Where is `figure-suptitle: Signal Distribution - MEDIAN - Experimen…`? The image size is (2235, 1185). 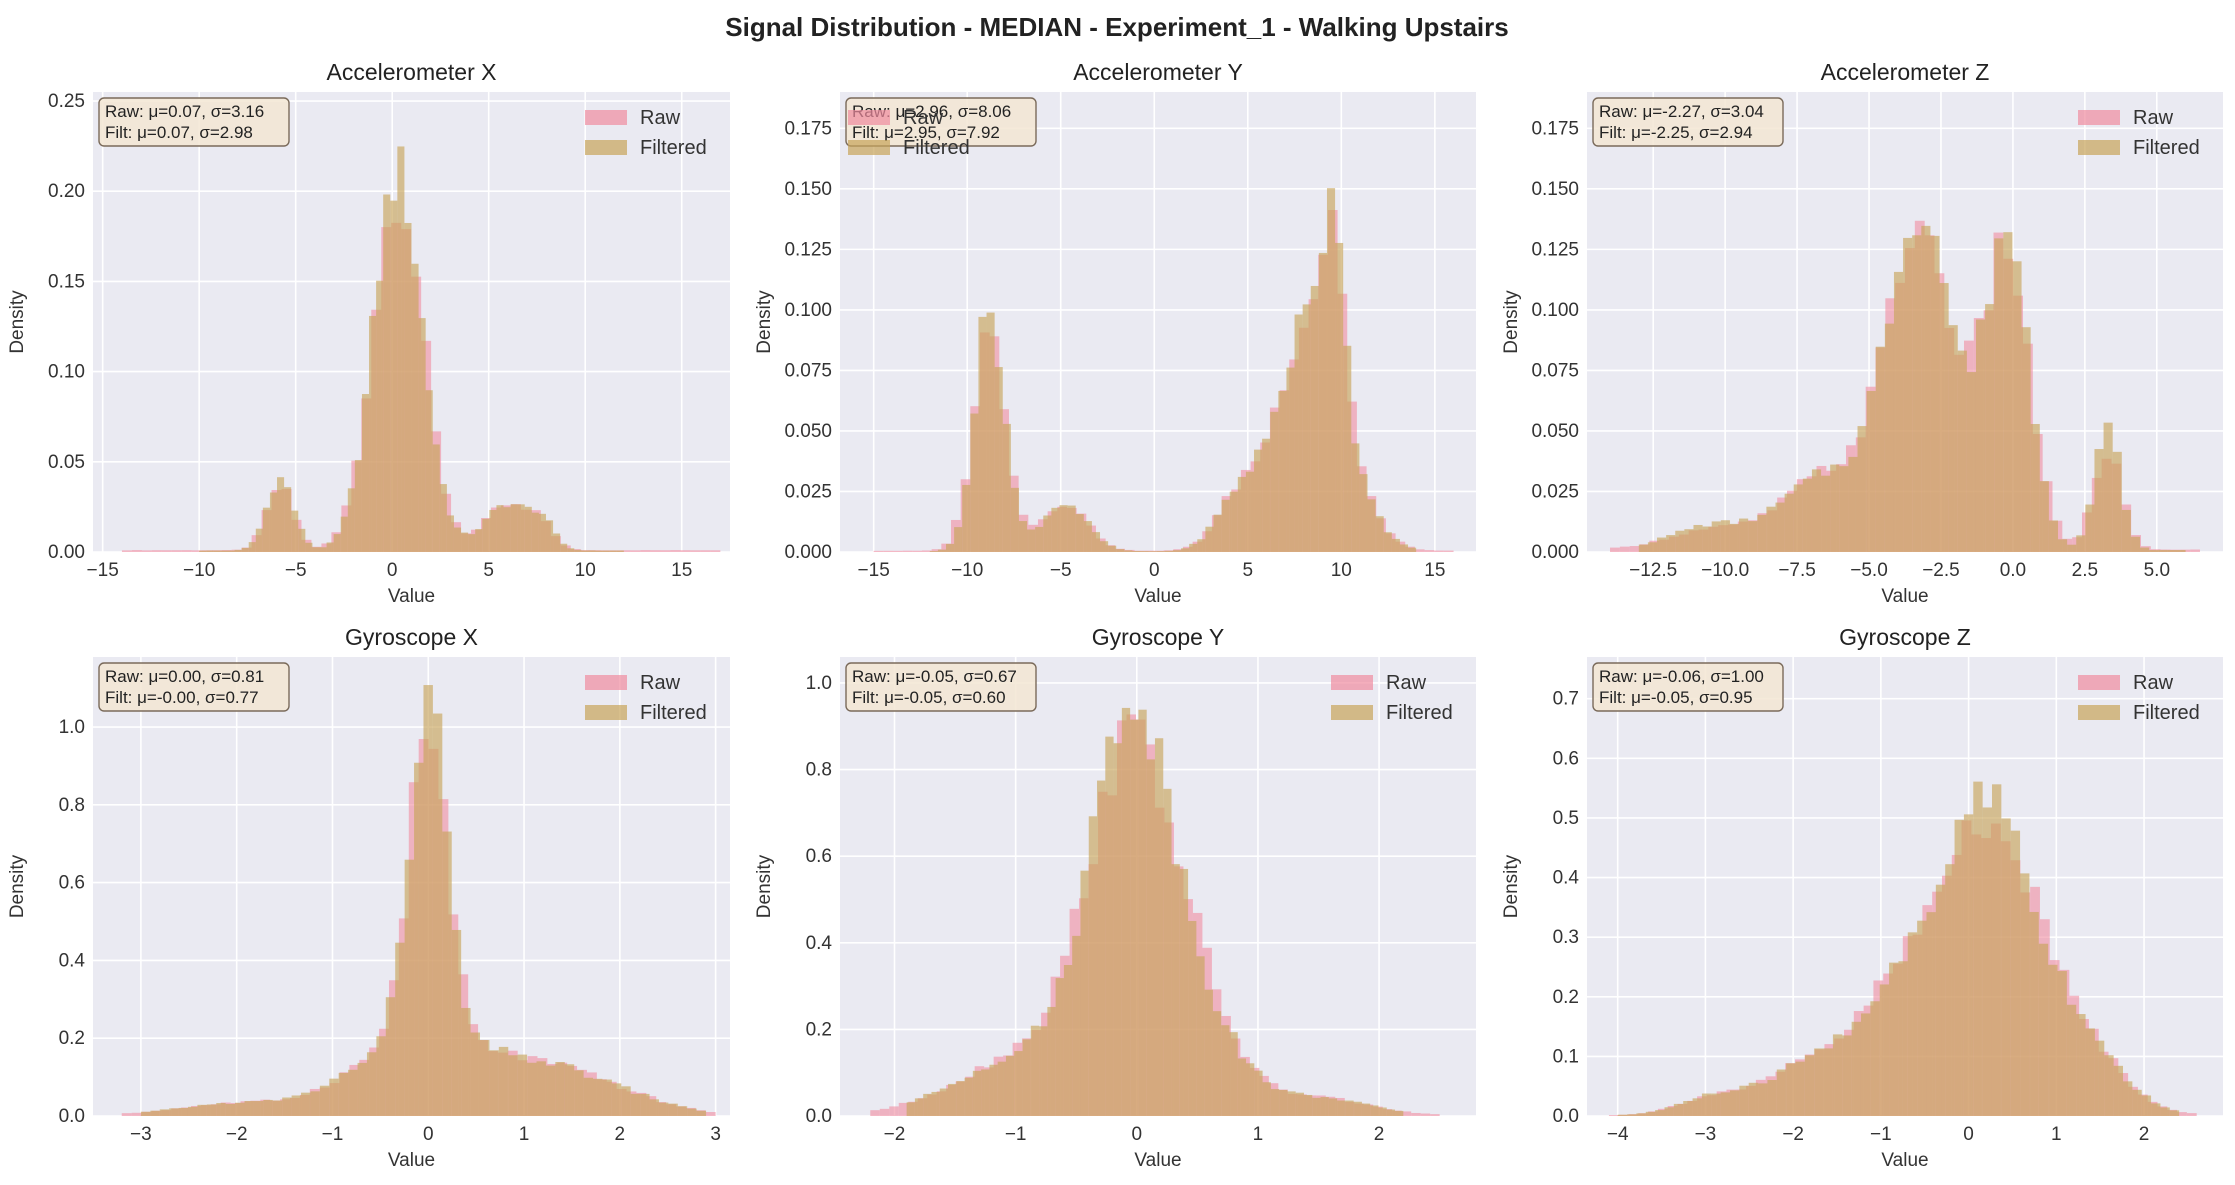 figure-suptitle: Signal Distribution - MEDIAN - Experimen… is located at coordinates (1116, 27).